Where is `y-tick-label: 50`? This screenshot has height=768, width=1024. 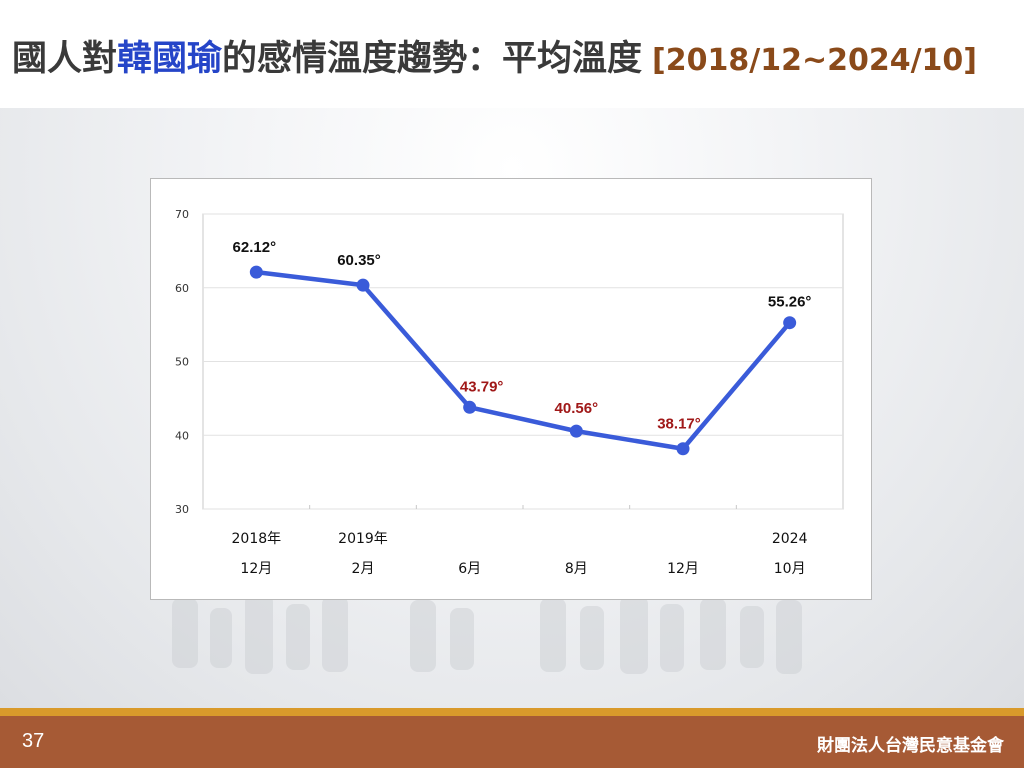
y-tick-label: 50 is located at coordinates (182, 362).